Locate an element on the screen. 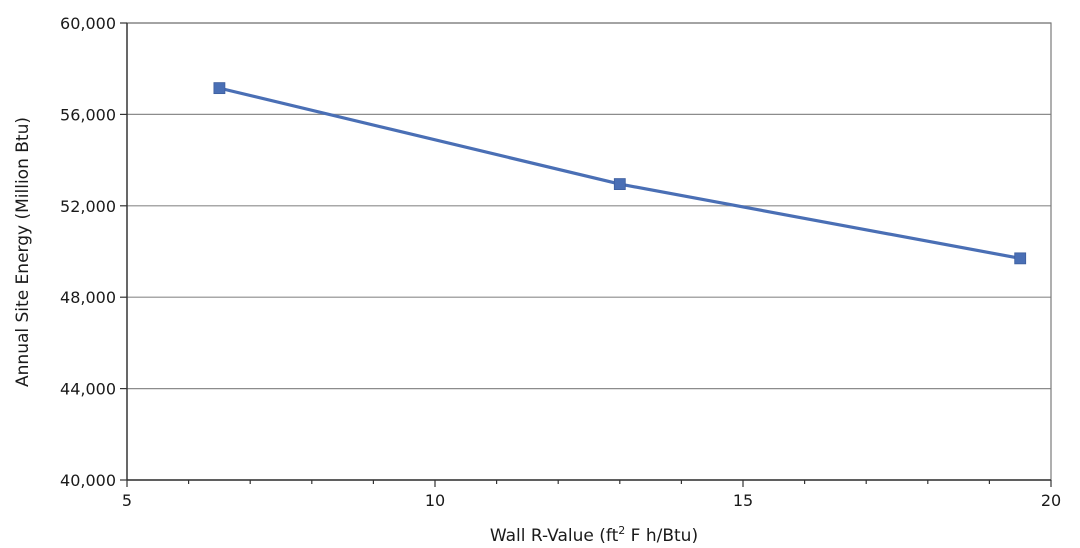 The height and width of the screenshot is (548, 1080). y-tick-label: 56,000 is located at coordinates (88, 114).